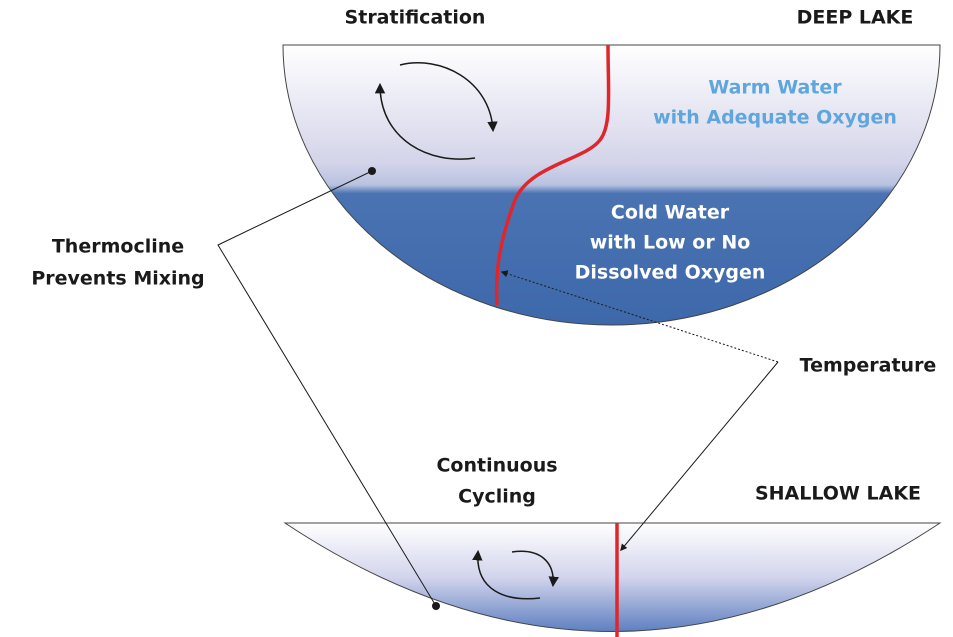 This screenshot has width=953, height=637. Describe the element at coordinates (497, 497) in the screenshot. I see `heading: Cycling` at that location.